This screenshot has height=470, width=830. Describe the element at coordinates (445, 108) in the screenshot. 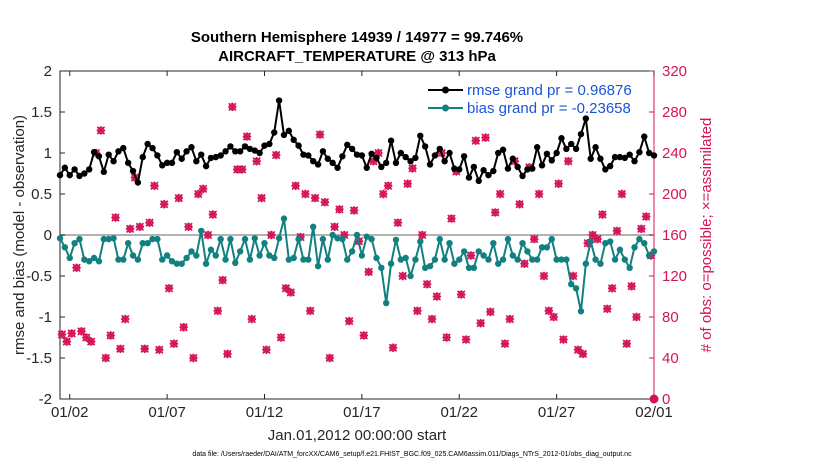

I see `legend-bias-marker` at that location.